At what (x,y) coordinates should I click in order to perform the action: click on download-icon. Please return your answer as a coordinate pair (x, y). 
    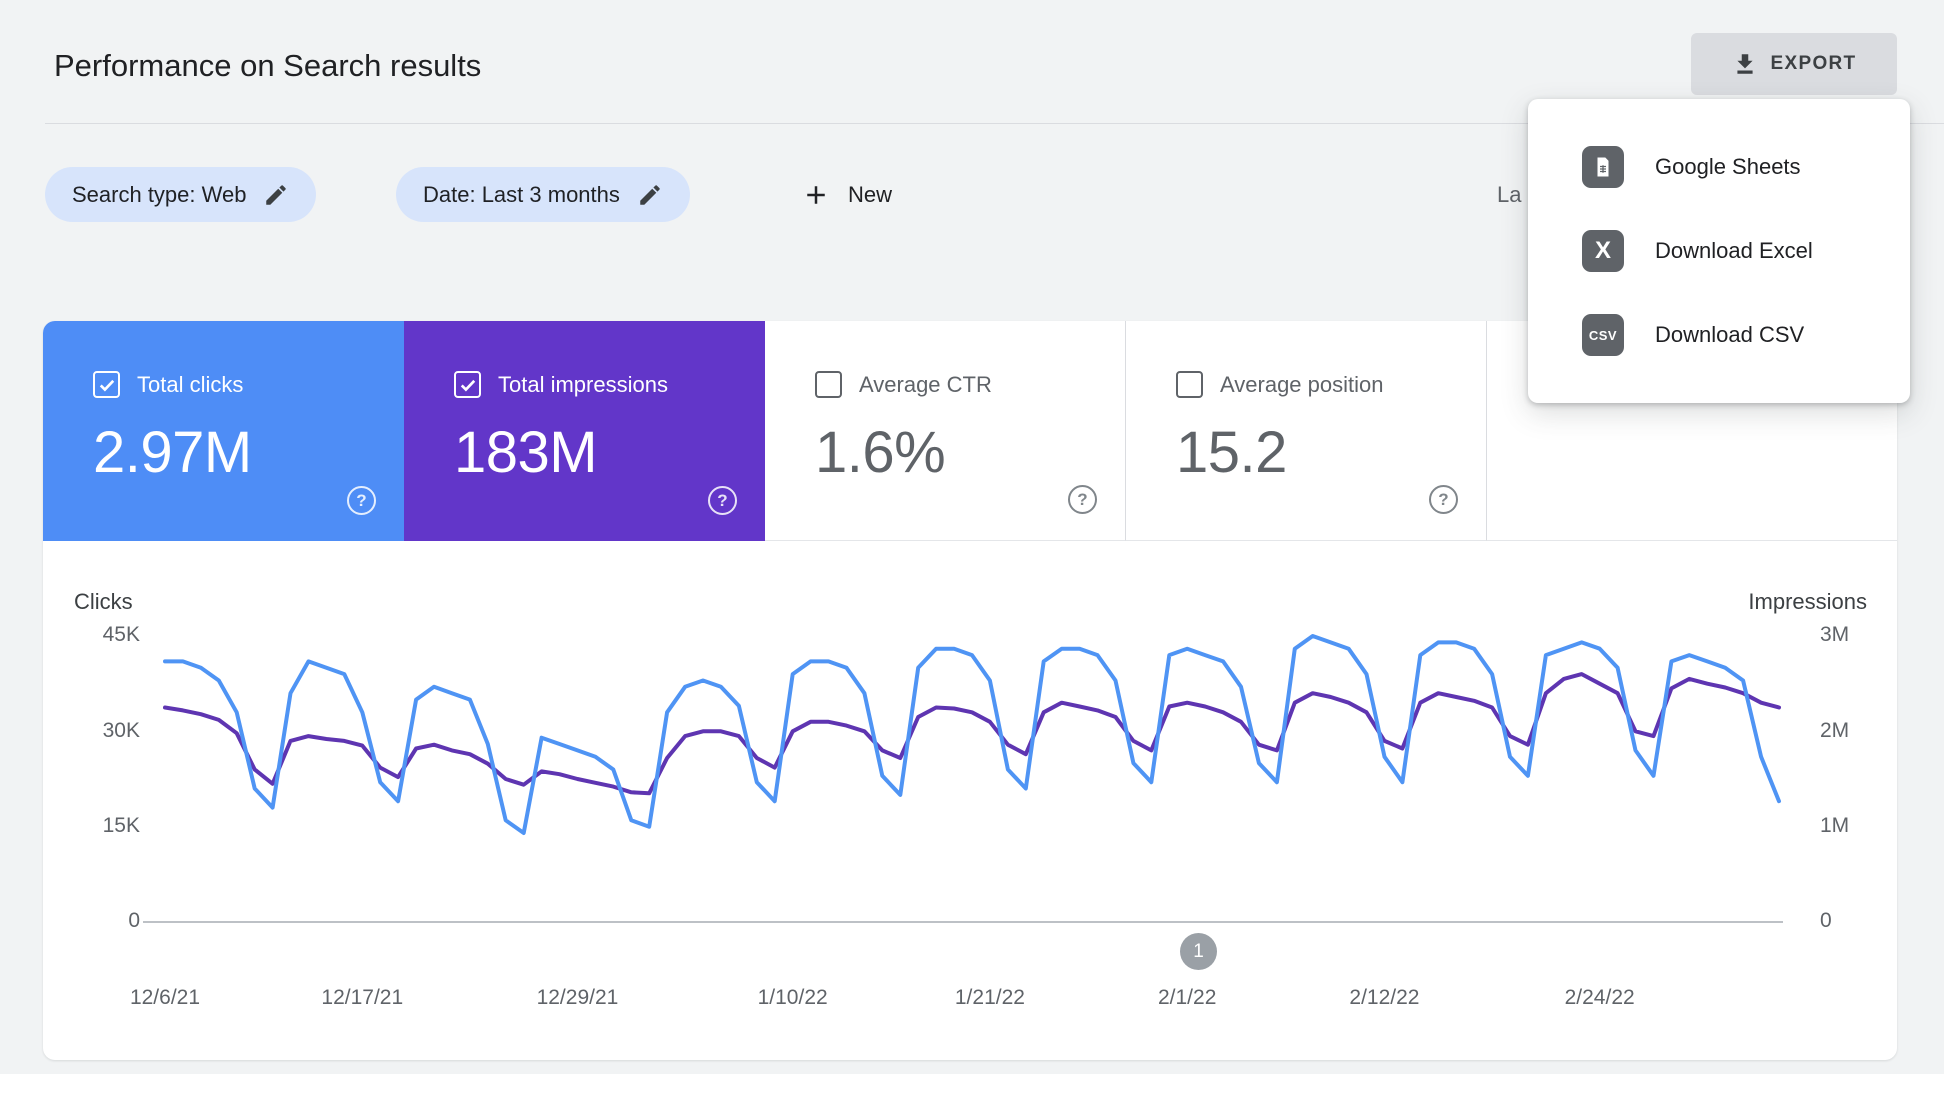
    Looking at the image, I should click on (1745, 64).